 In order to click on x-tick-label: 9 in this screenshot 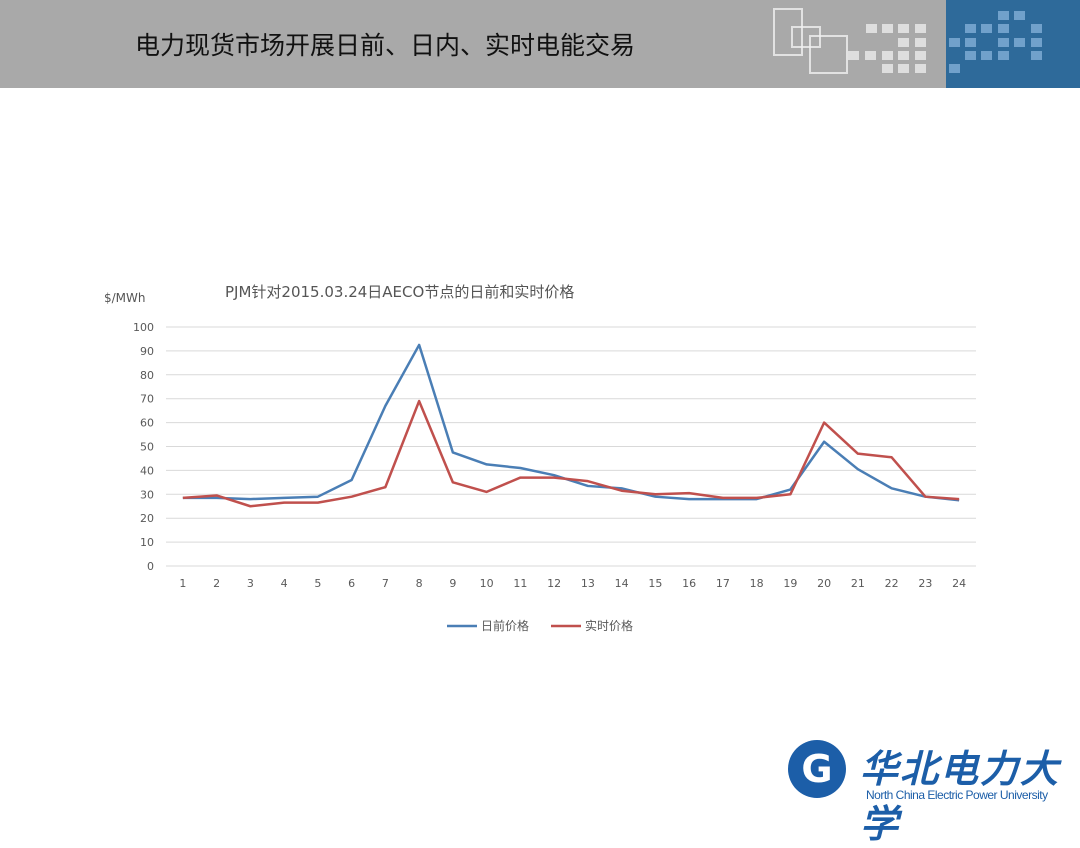, I will do `click(452, 583)`.